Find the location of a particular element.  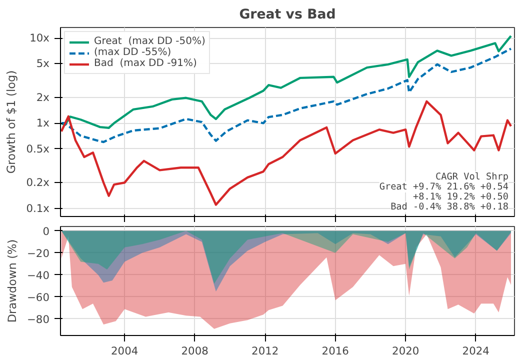

annotation: CAGR Vol Shrp is located at coordinates (472, 177).